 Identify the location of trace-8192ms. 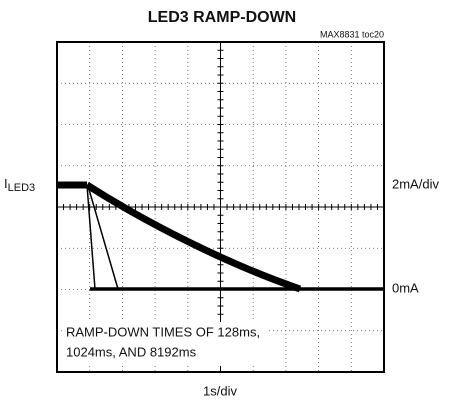
(193, 237).